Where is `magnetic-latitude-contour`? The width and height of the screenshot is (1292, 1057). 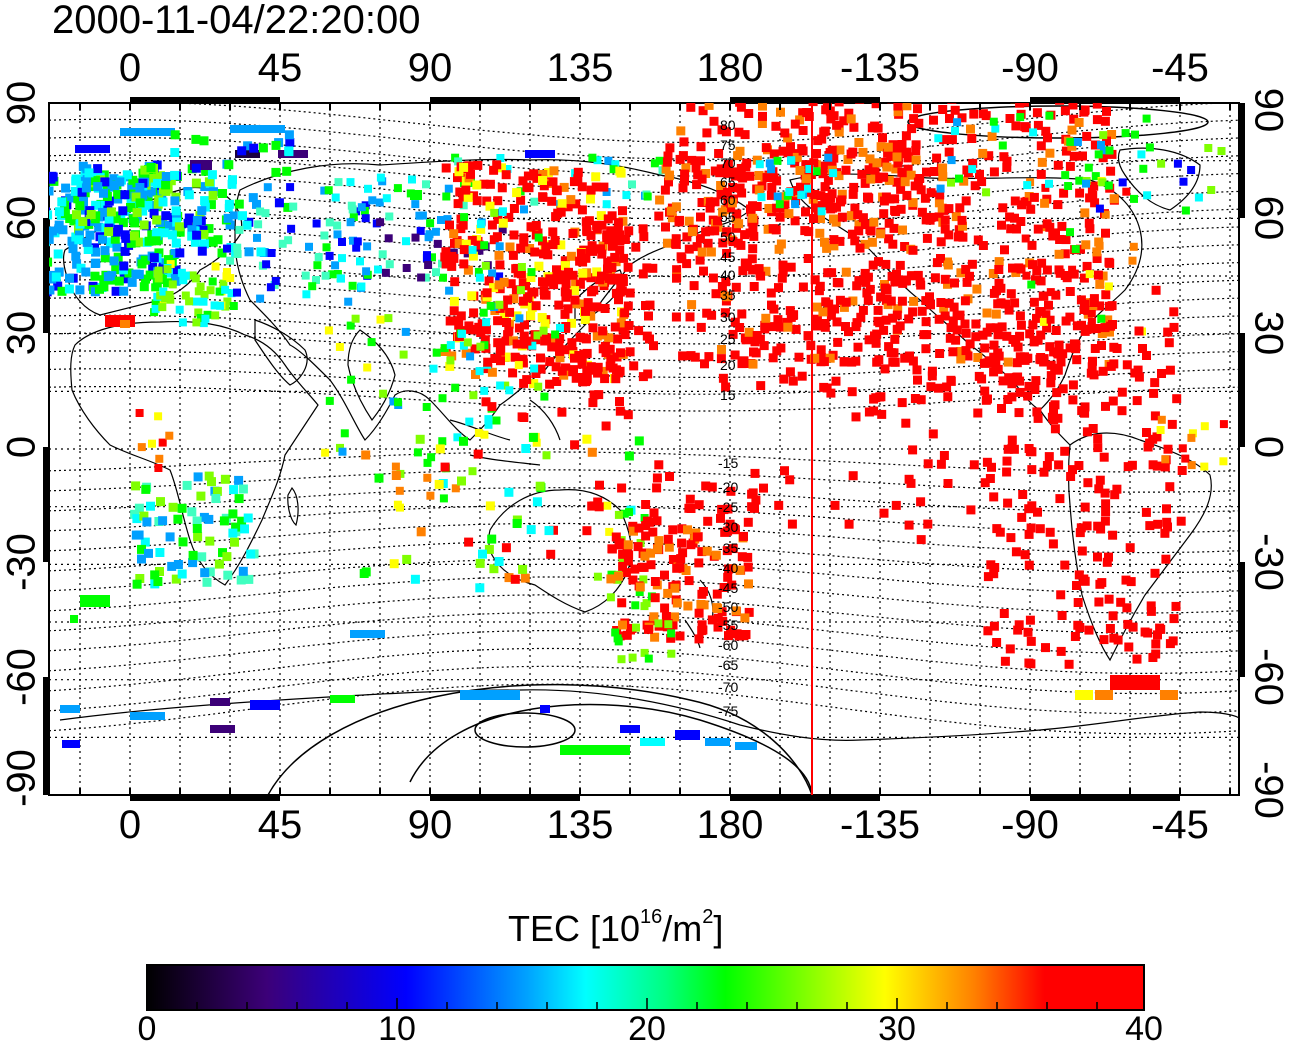
magnetic-latitude-contour is located at coordinates (644, 381).